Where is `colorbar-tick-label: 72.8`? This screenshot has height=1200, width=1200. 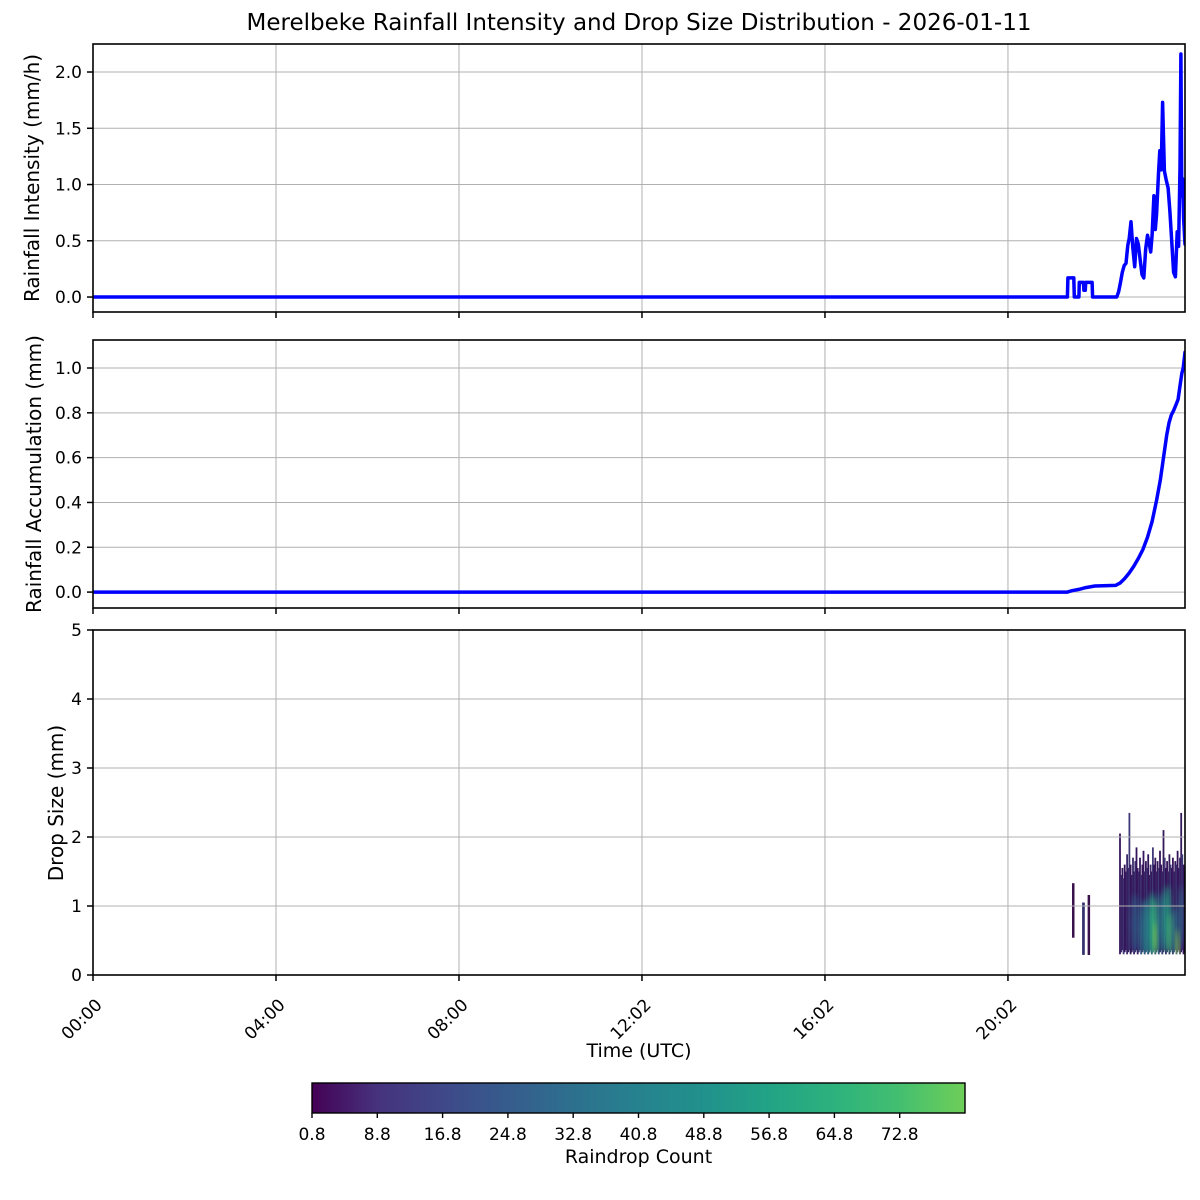 colorbar-tick-label: 72.8 is located at coordinates (900, 1135).